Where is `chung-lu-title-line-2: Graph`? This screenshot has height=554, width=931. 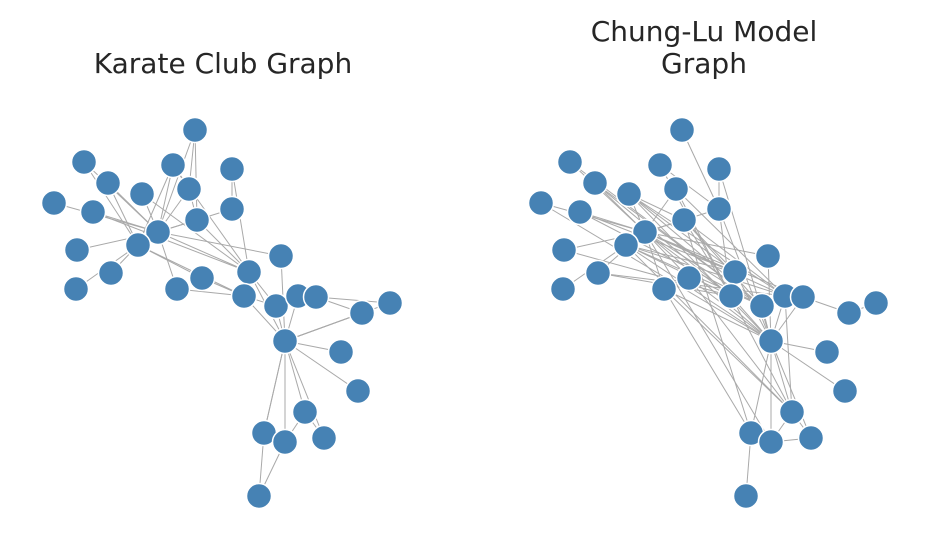
chung-lu-title-line-2: Graph is located at coordinates (704, 63).